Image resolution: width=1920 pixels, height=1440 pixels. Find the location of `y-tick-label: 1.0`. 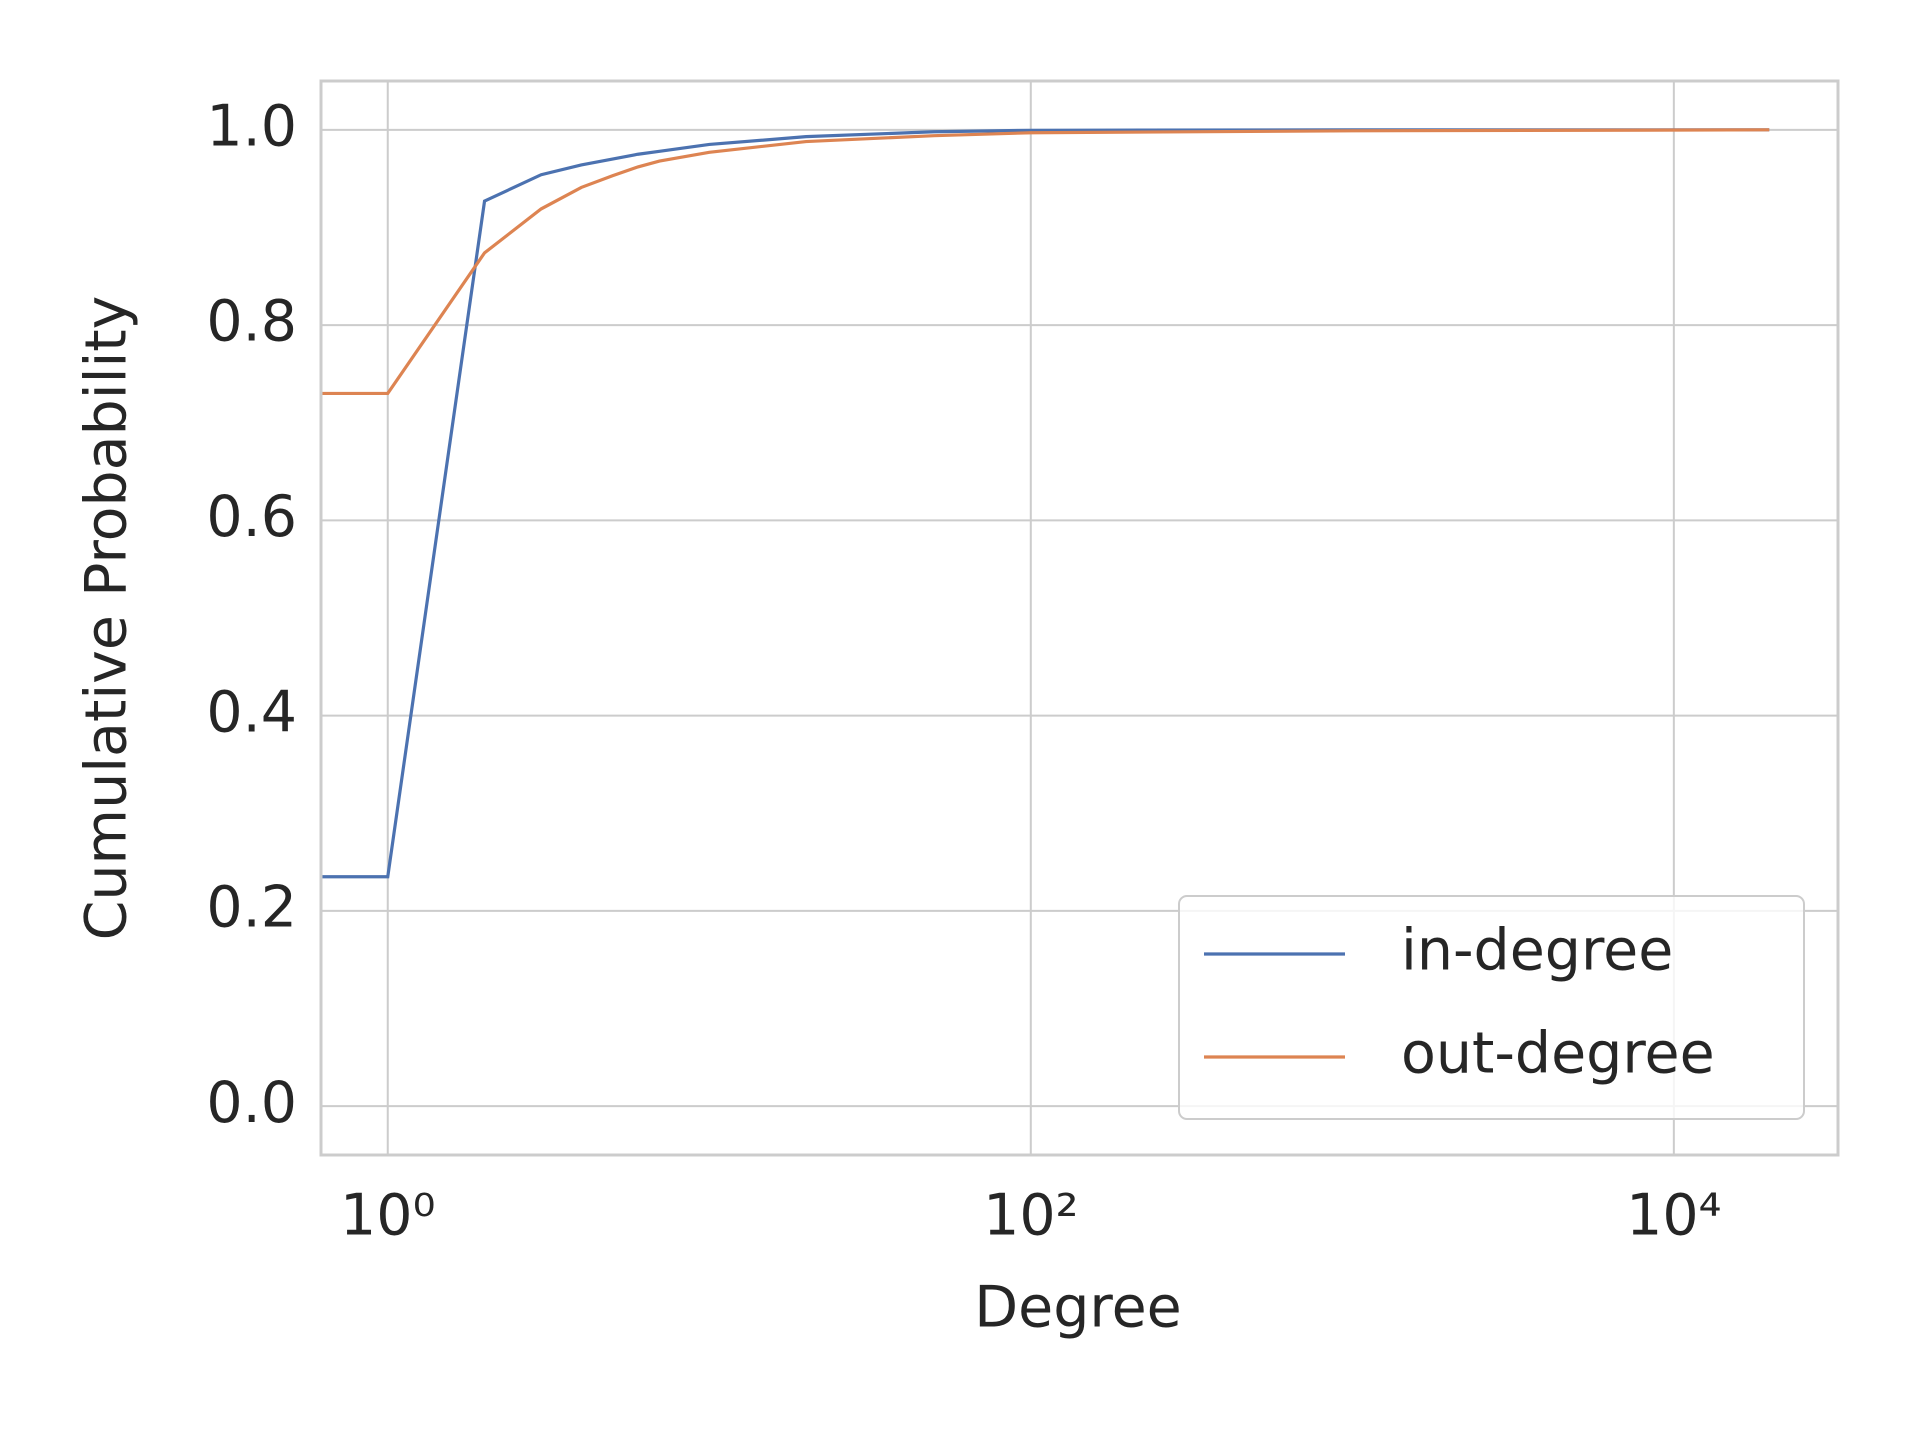

y-tick-label: 1.0 is located at coordinates (251, 126).